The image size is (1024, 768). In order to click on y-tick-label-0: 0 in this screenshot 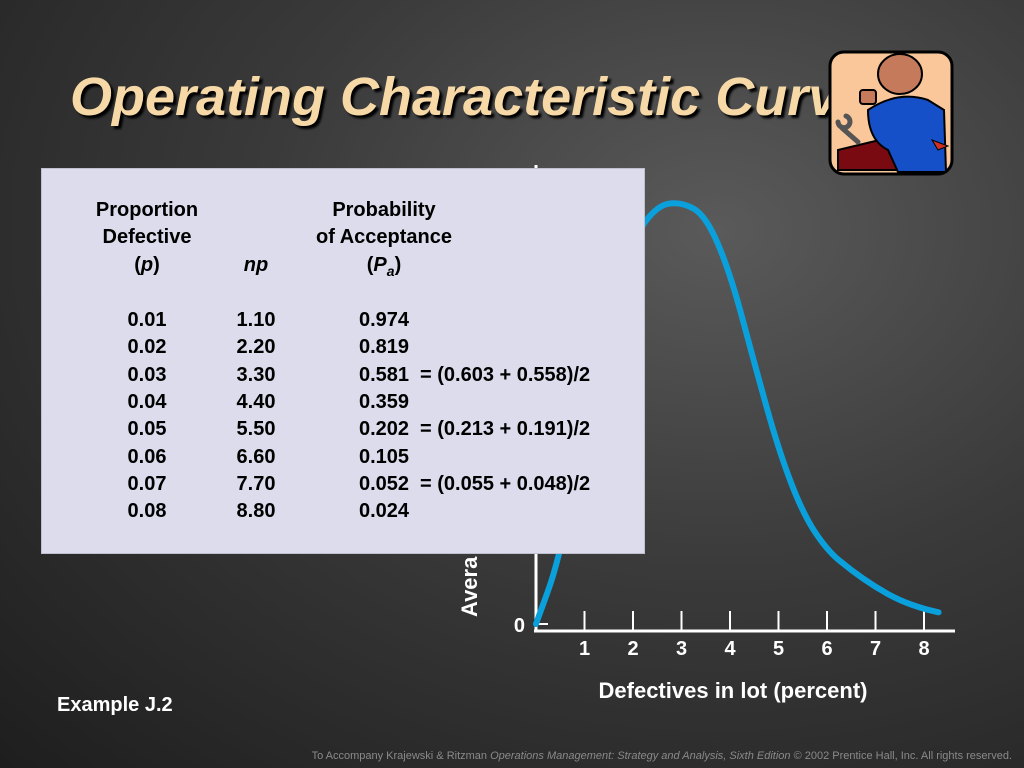, I will do `click(519, 626)`.